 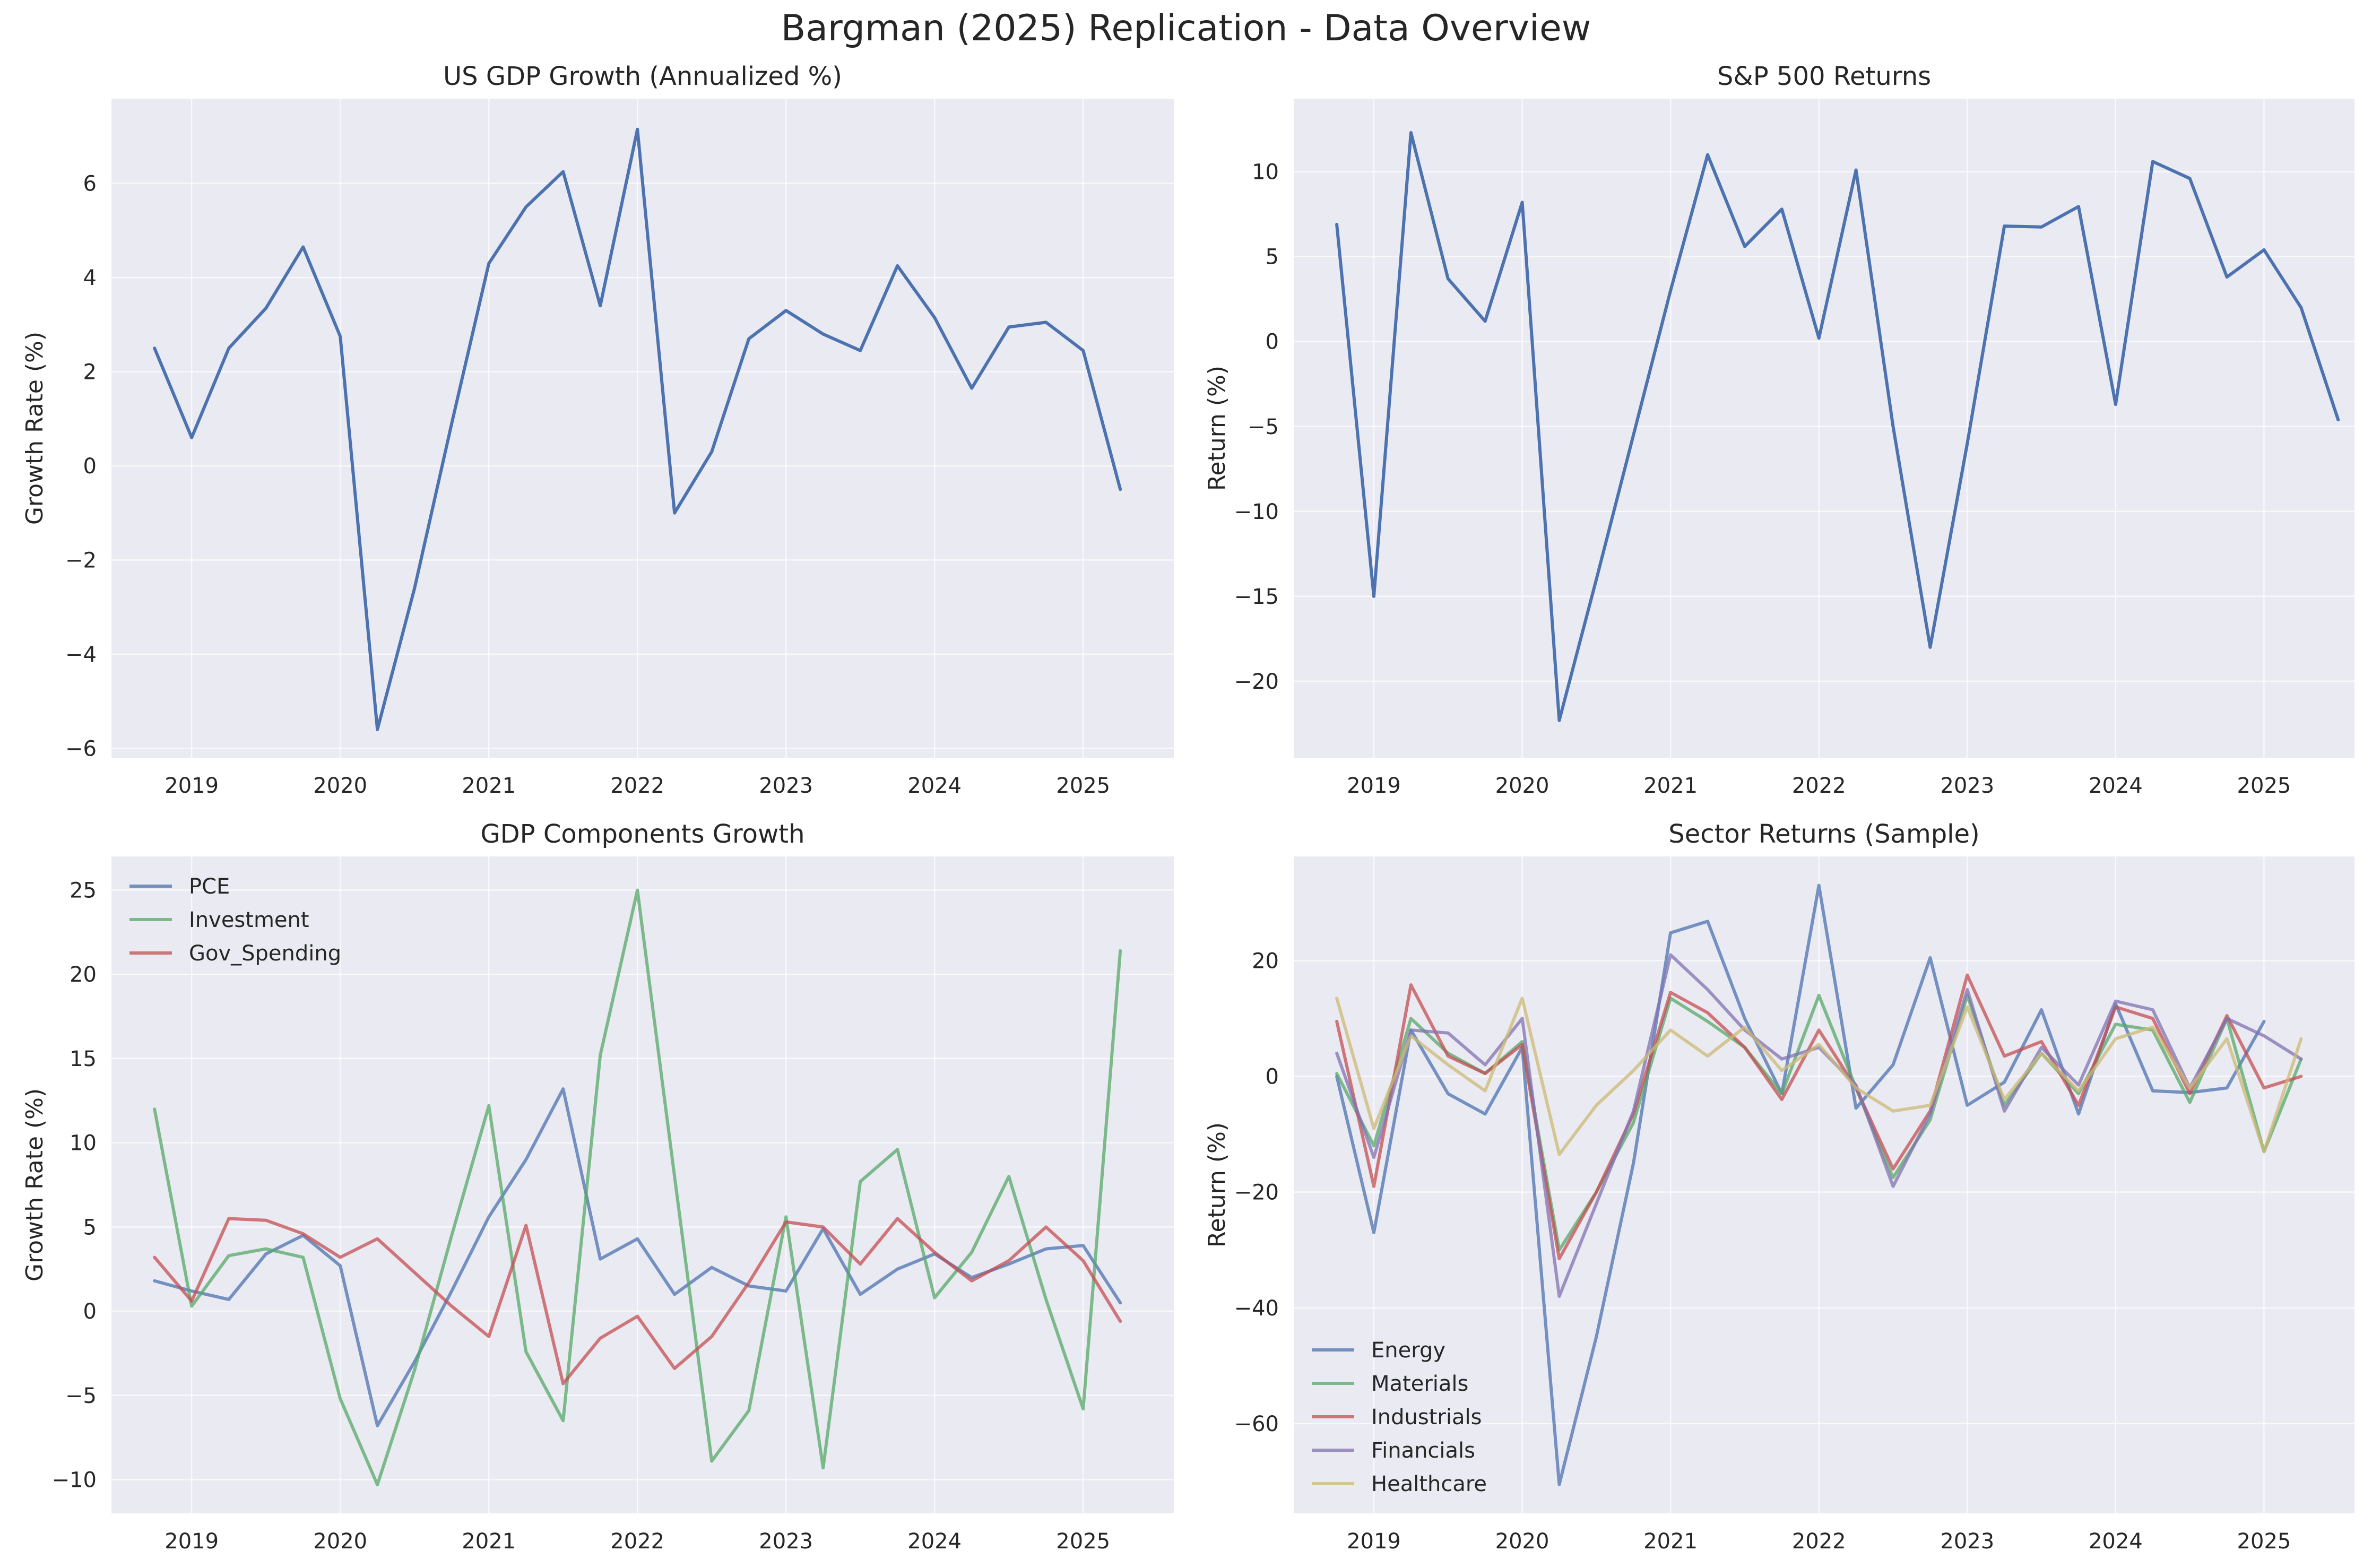 What do you see at coordinates (90, 372) in the screenshot?
I see `y-tick-label: 2` at bounding box center [90, 372].